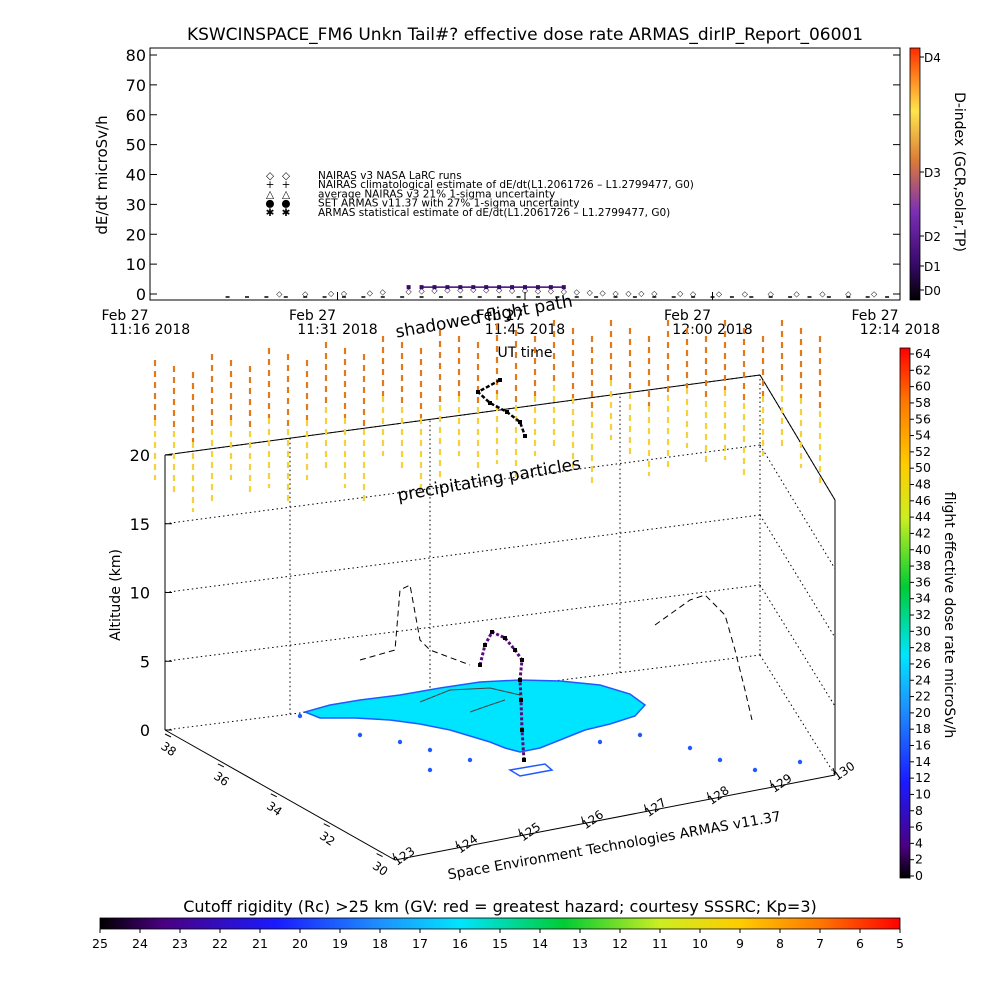  Describe the element at coordinates (923, 435) in the screenshot. I see `dose-rate-tick-label: 54` at that location.